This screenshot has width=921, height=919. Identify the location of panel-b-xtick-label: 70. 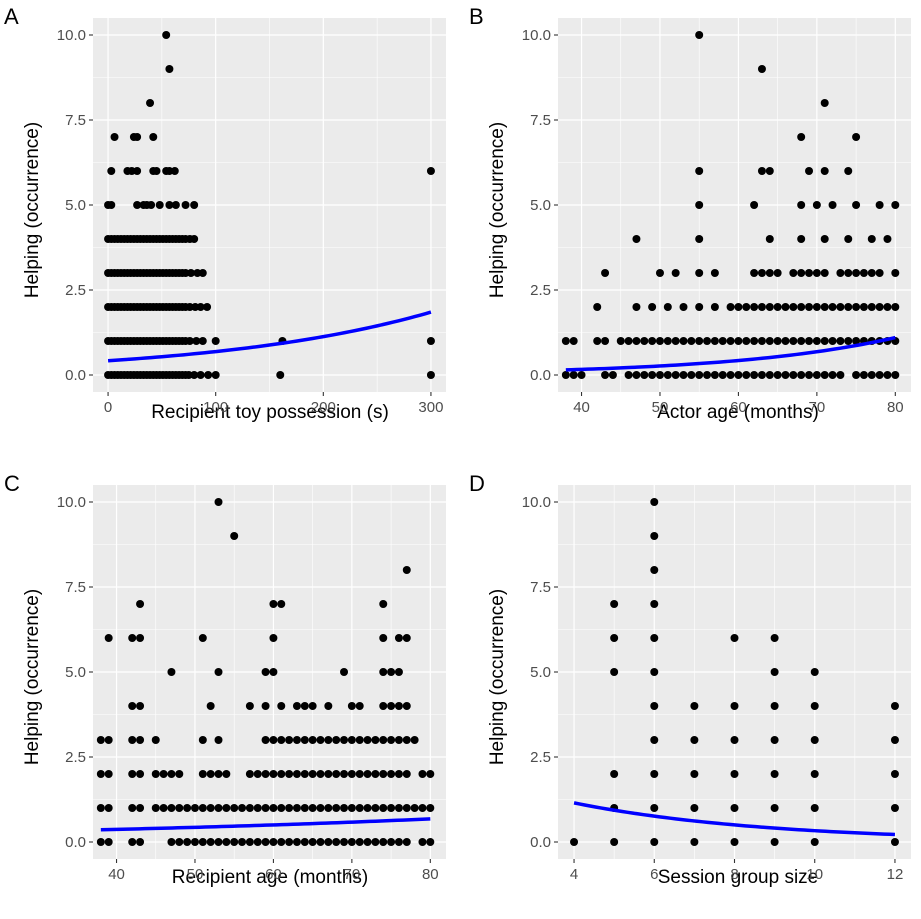
(817, 407).